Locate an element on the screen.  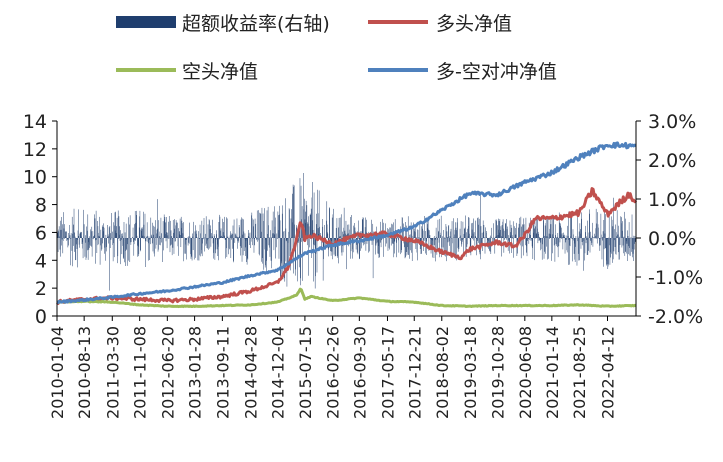
right-tick-label: 1.0% is located at coordinates (672, 200).